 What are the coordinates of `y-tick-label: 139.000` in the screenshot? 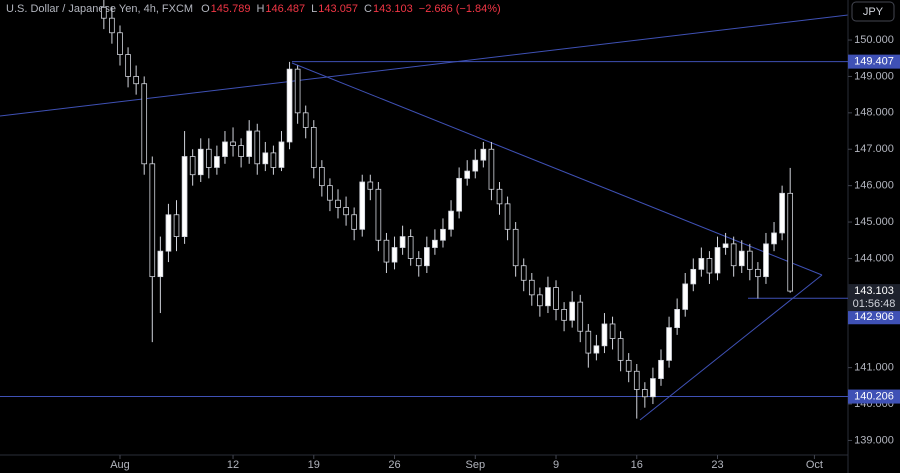 It's located at (874, 440).